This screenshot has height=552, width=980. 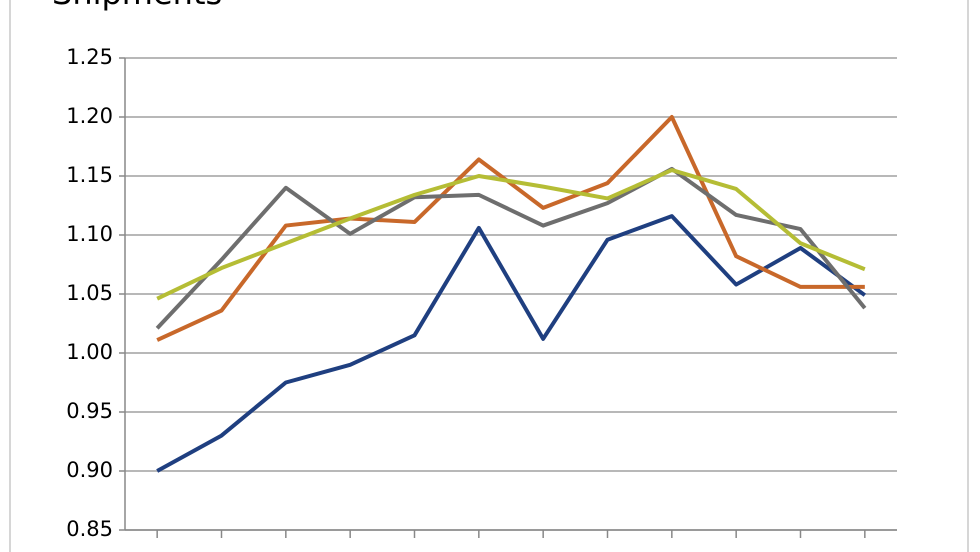 What do you see at coordinates (89, 57) in the screenshot?
I see `y-tick-label: 1.25` at bounding box center [89, 57].